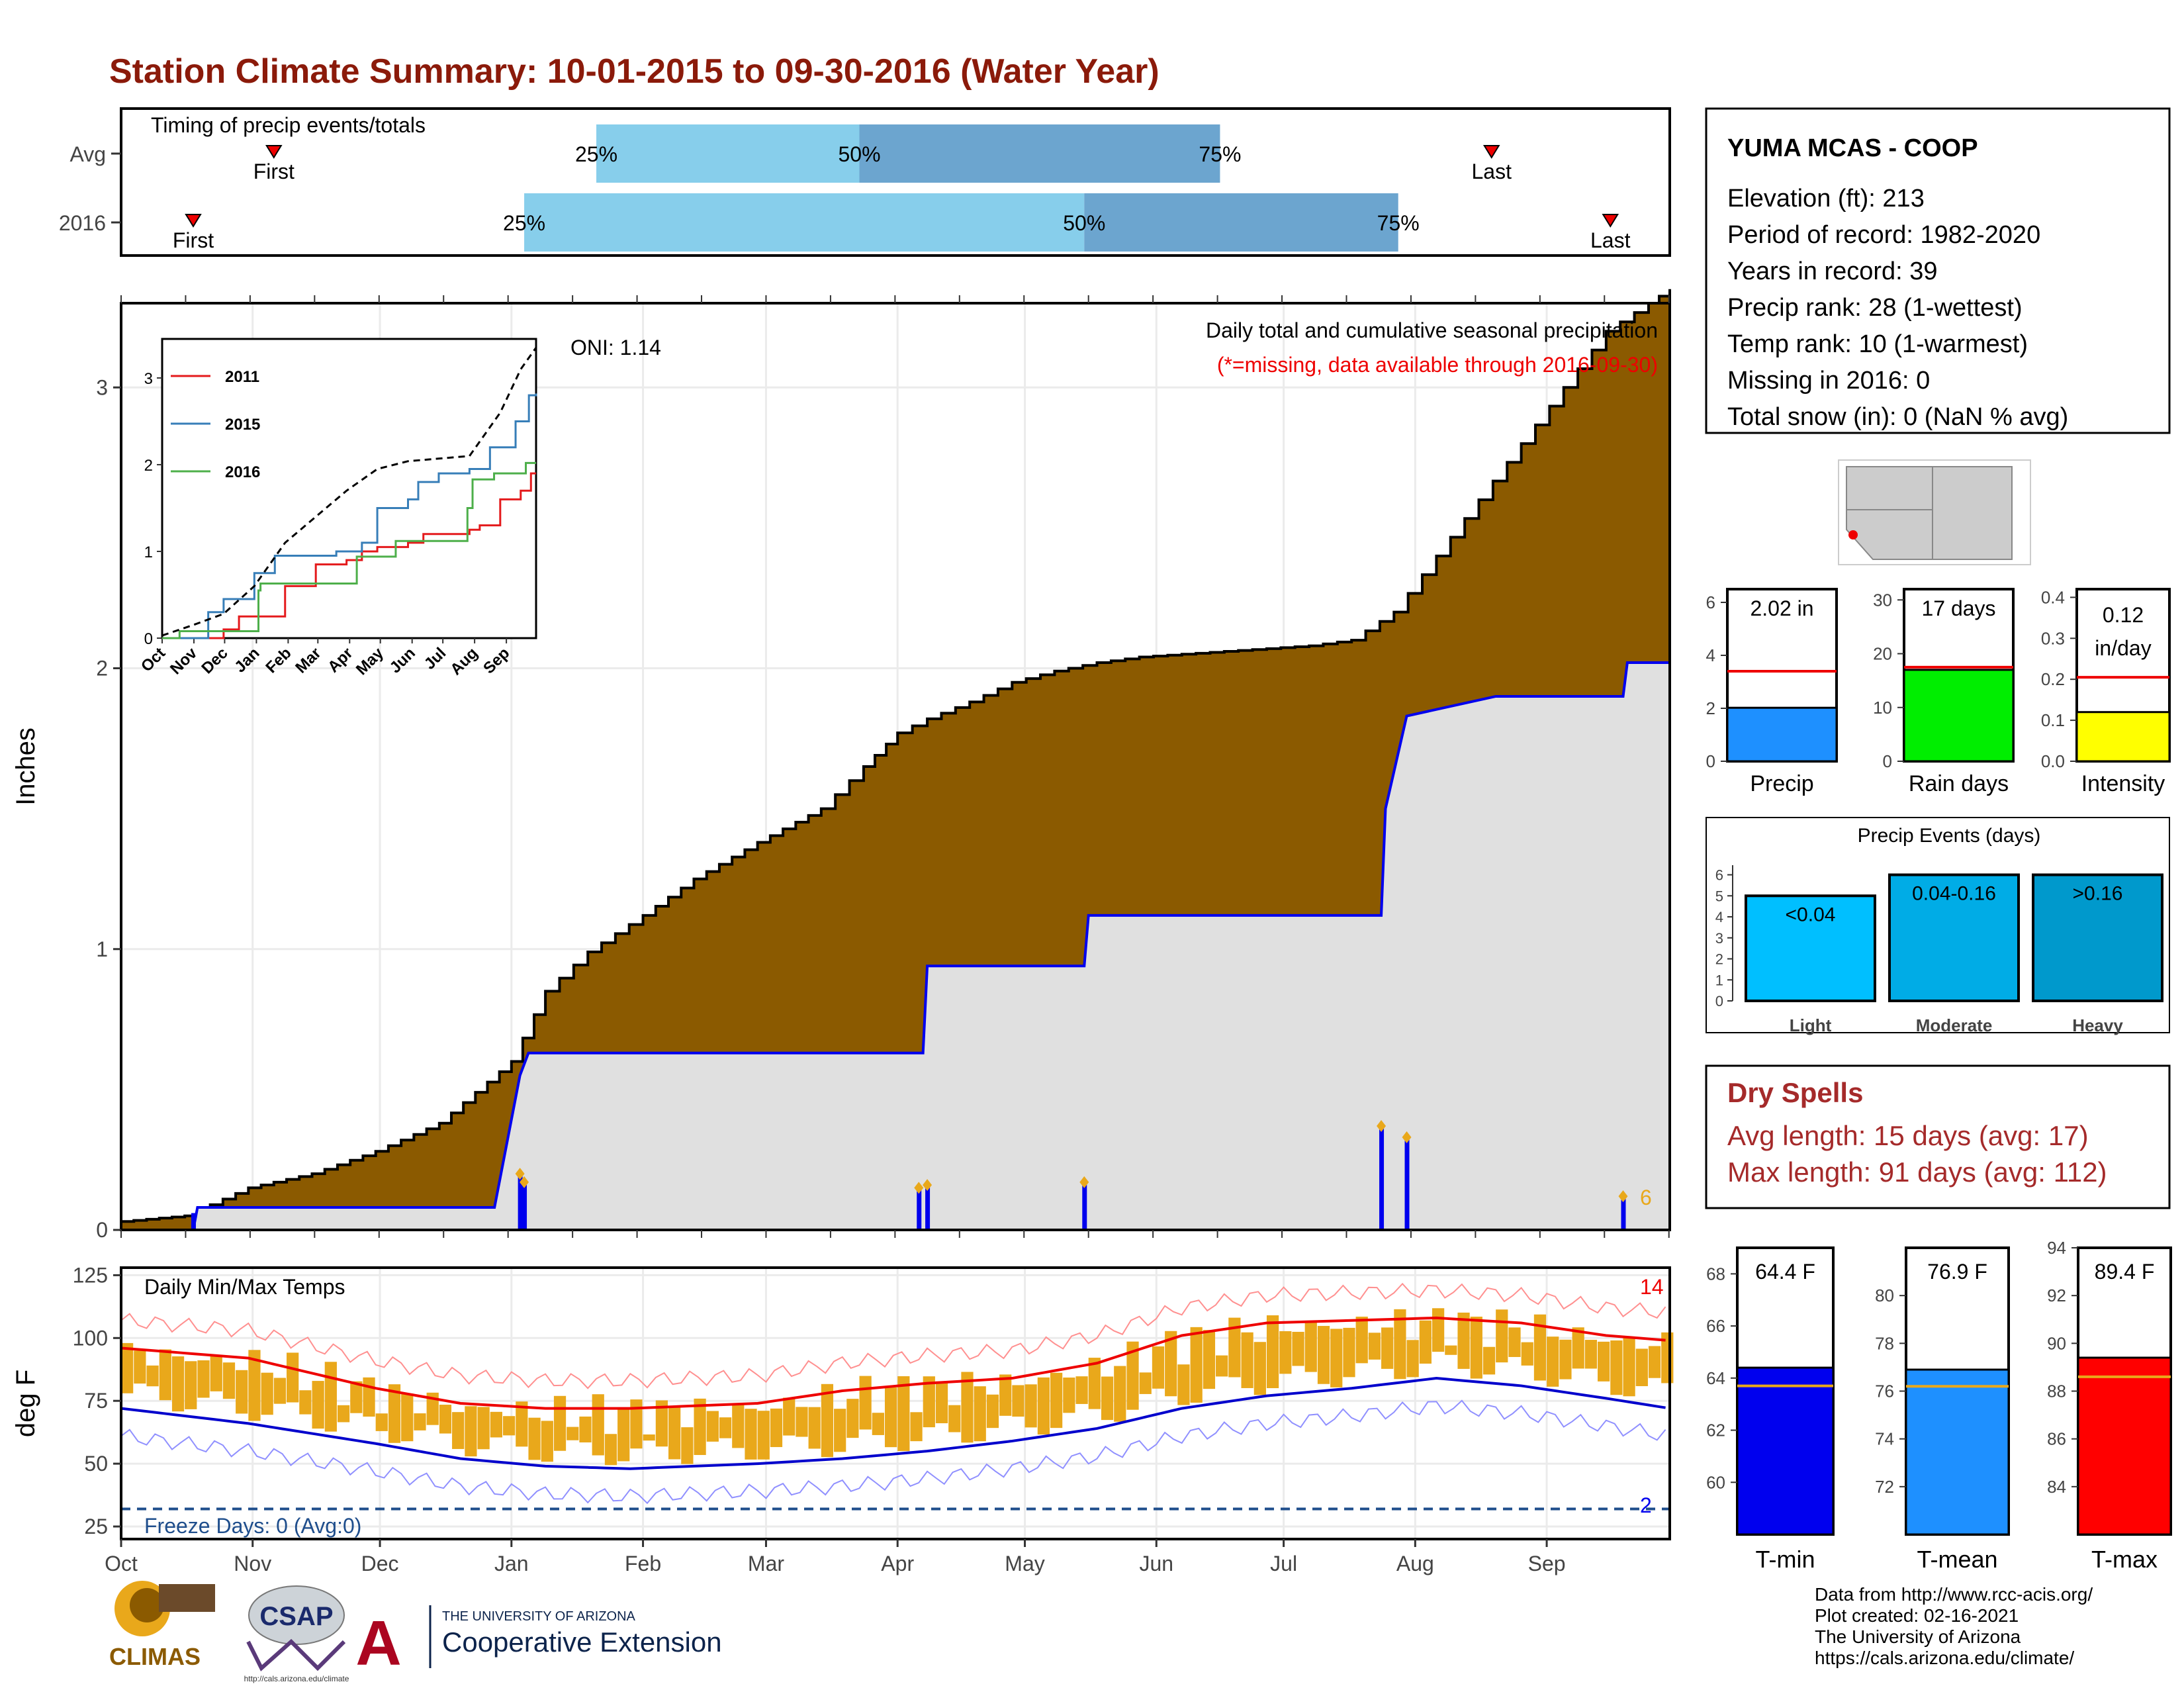 Image resolution: width=2184 pixels, height=1688 pixels. I want to click on events-ytick: 0, so click(1719, 1001).